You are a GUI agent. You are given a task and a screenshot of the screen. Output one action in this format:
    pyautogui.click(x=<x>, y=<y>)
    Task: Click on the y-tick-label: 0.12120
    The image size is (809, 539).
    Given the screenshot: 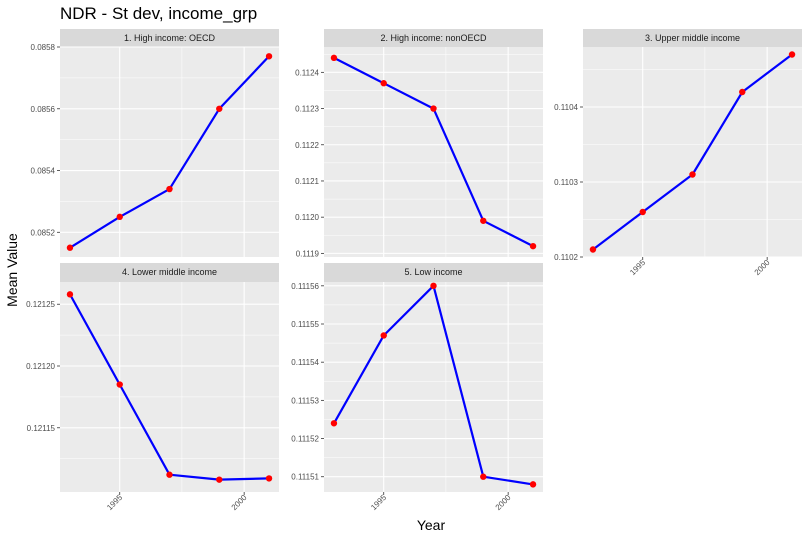 What is the action you would take?
    pyautogui.click(x=40, y=366)
    